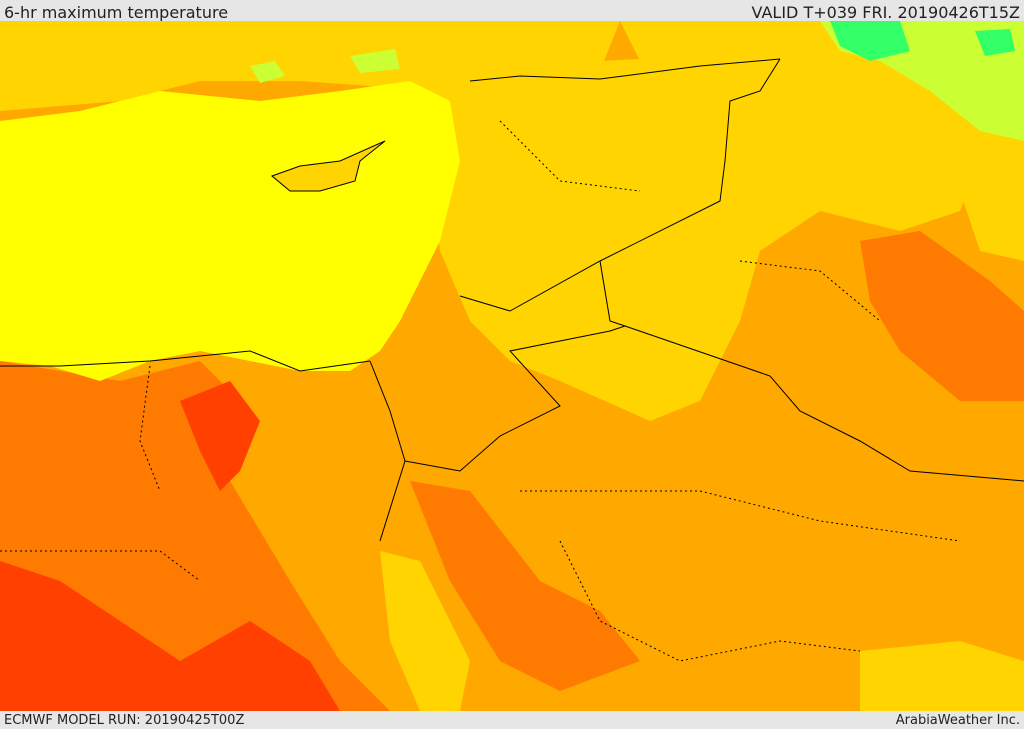 This screenshot has height=729, width=1024. What do you see at coordinates (116, 12) in the screenshot?
I see `map-title: 6-hr maximum temperature` at bounding box center [116, 12].